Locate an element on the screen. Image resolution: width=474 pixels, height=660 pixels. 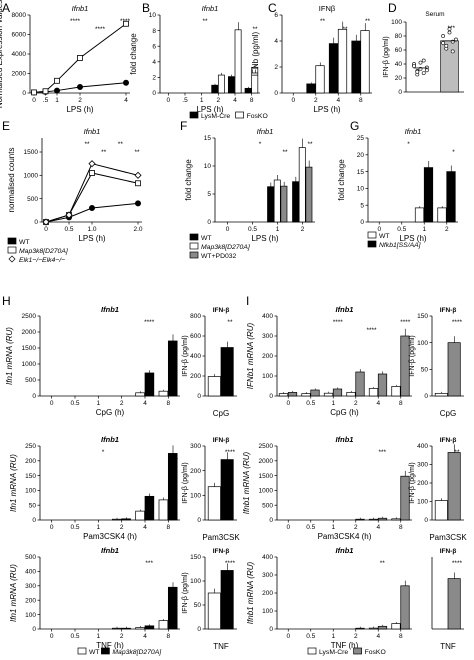
x-axis-label: TNF is located at coordinates (448, 646).